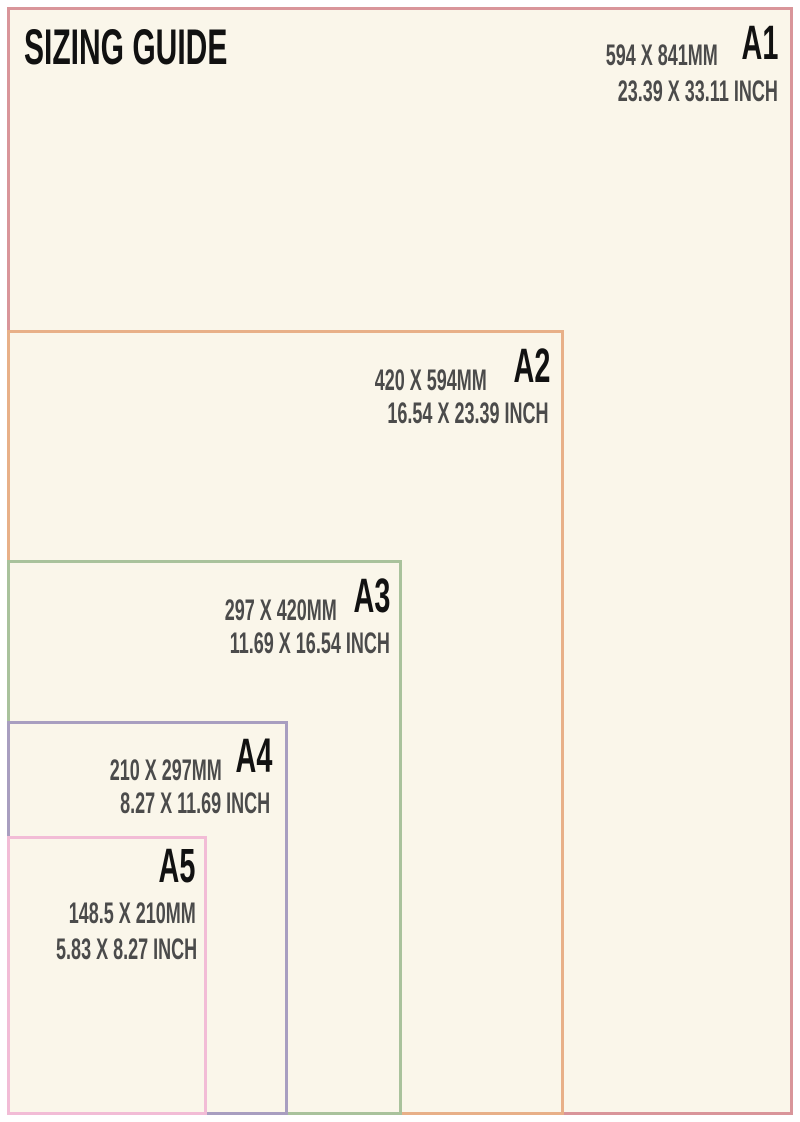 This screenshot has width=800, height=1122. I want to click on a2-mm: 420 X 594MM, so click(430, 380).